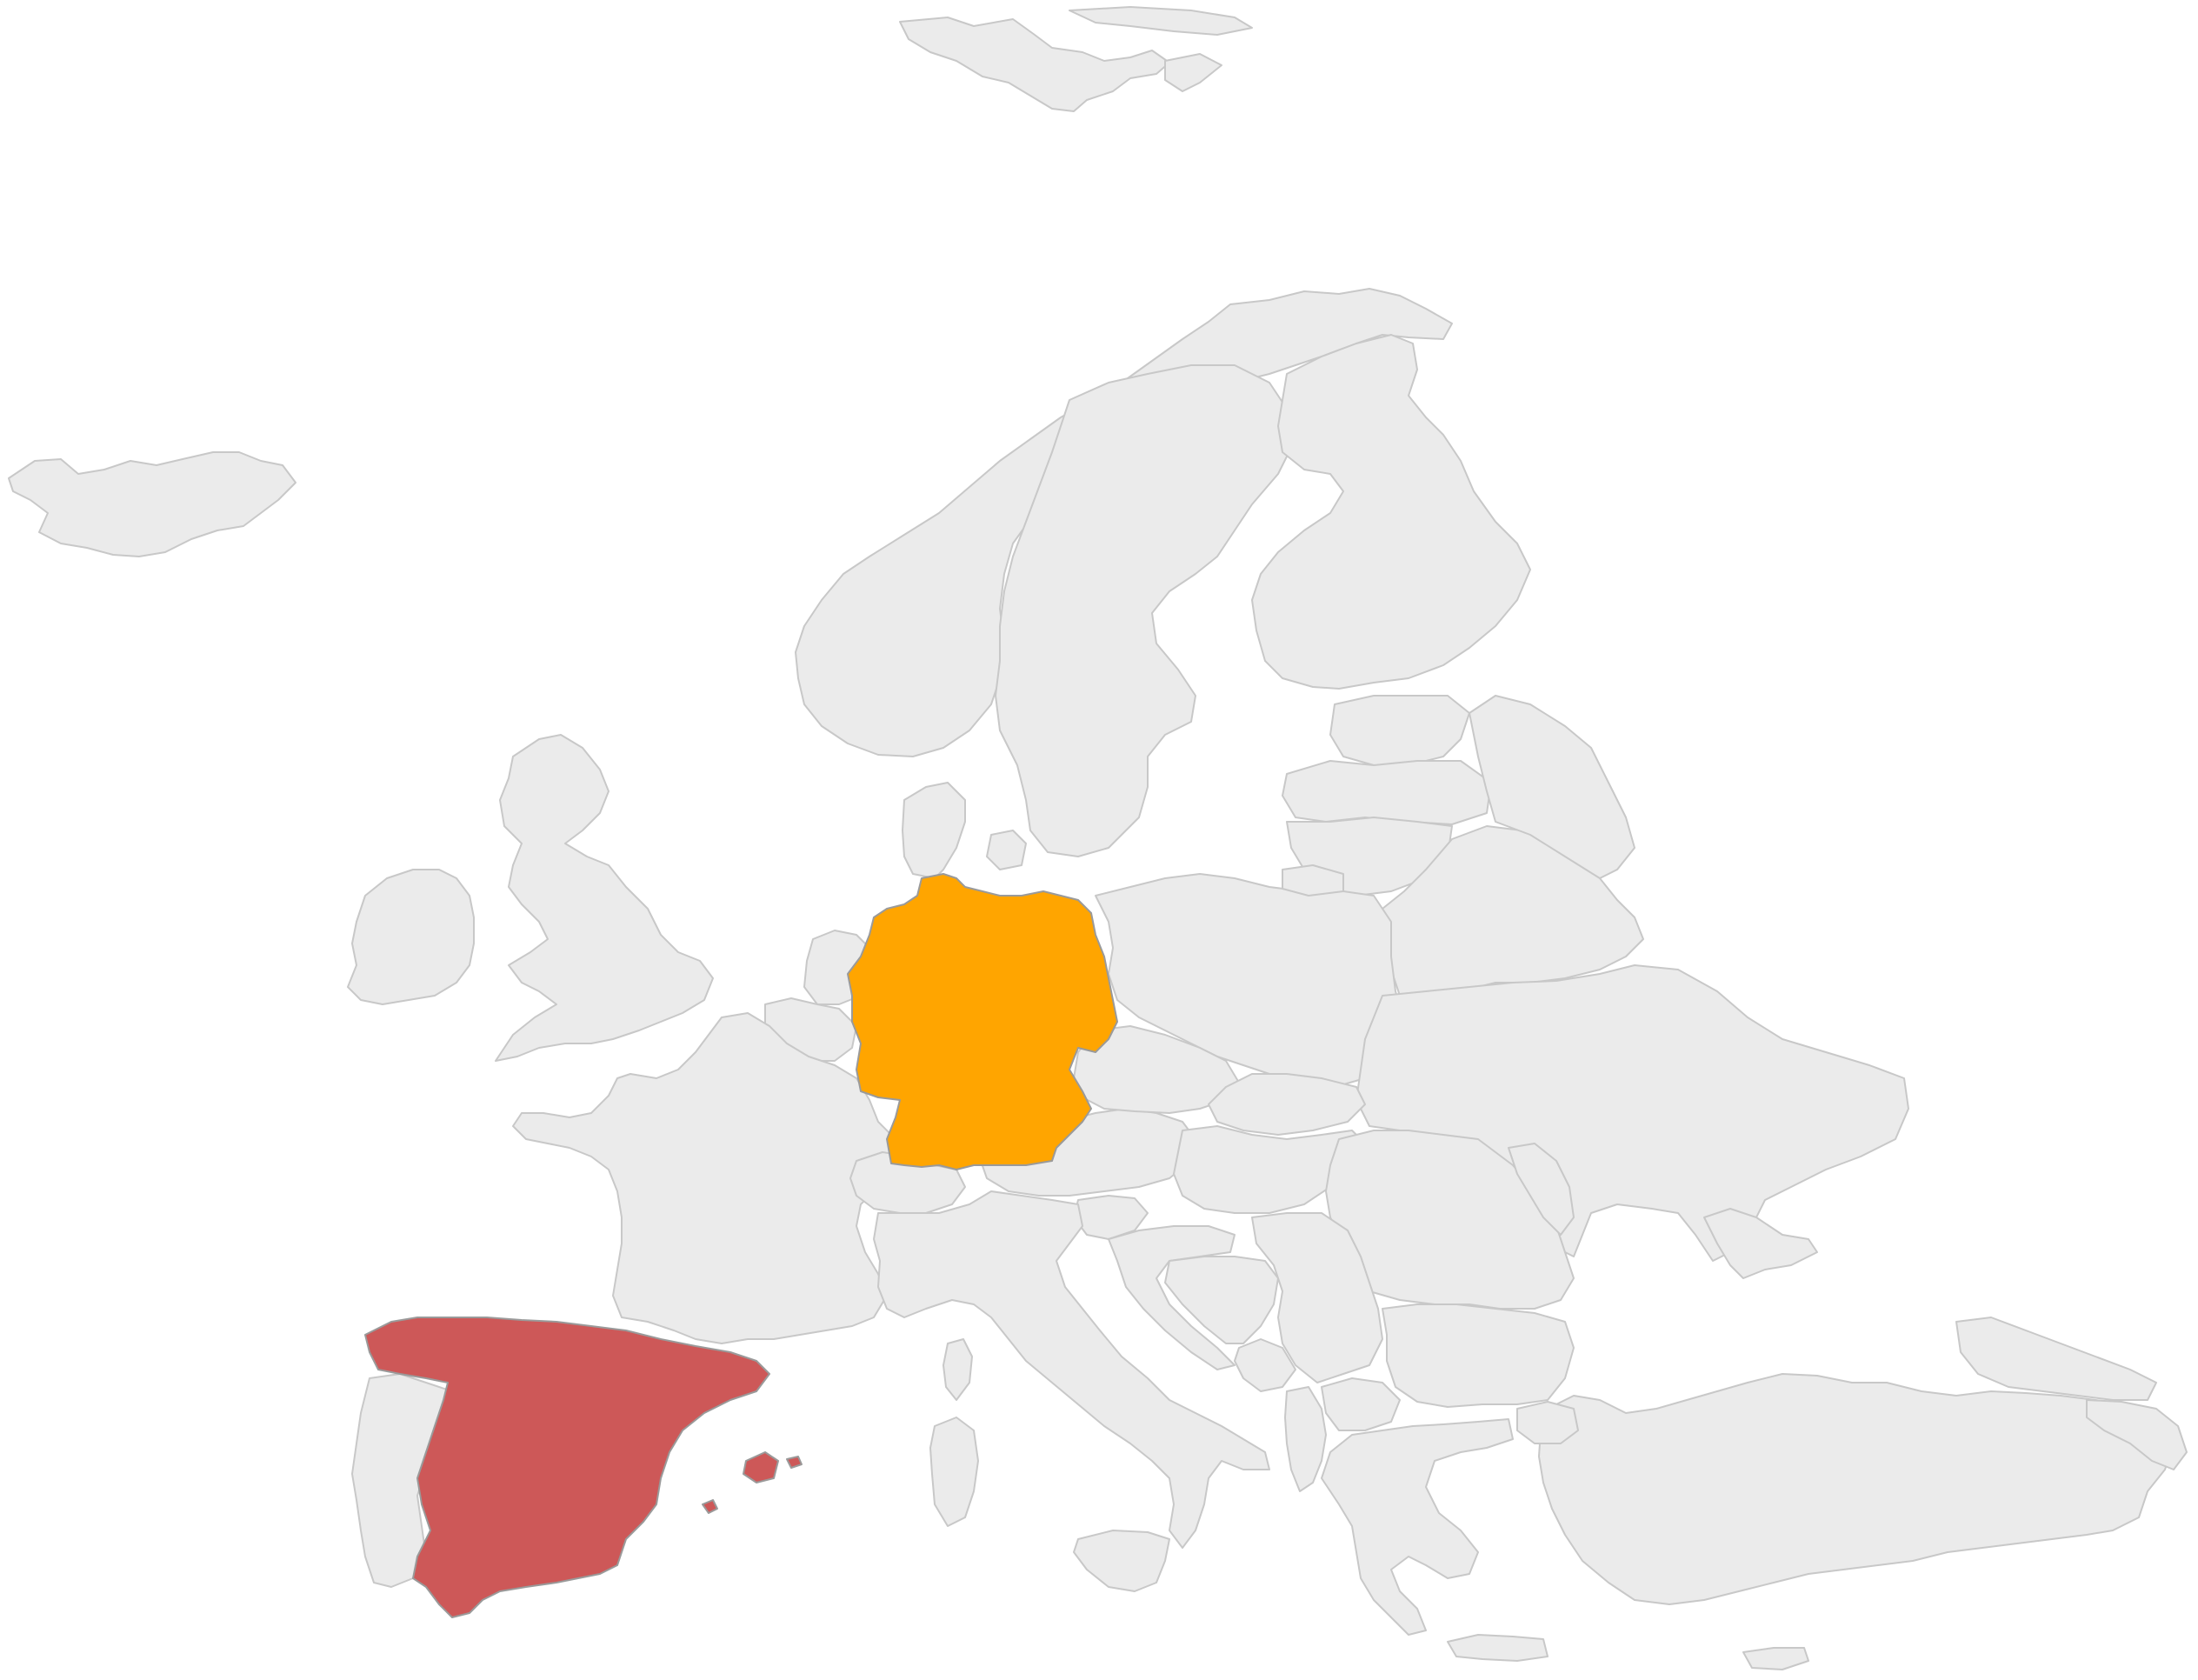  What do you see at coordinates (2137, 1434) in the screenshot?
I see `country-armenia-azerbaijan` at bounding box center [2137, 1434].